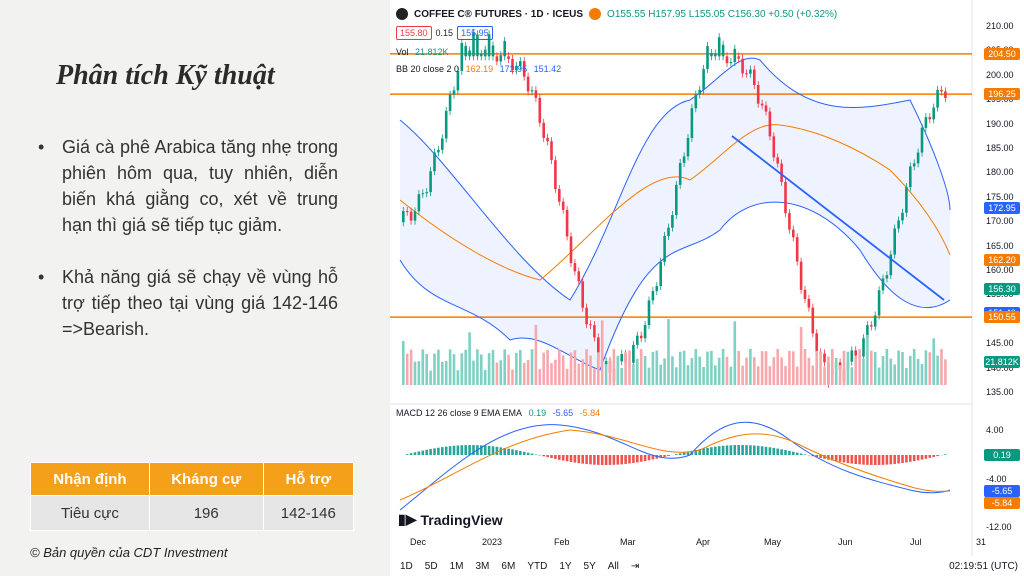 The image size is (1024, 576). I want to click on range-5d: 5D, so click(431, 566).